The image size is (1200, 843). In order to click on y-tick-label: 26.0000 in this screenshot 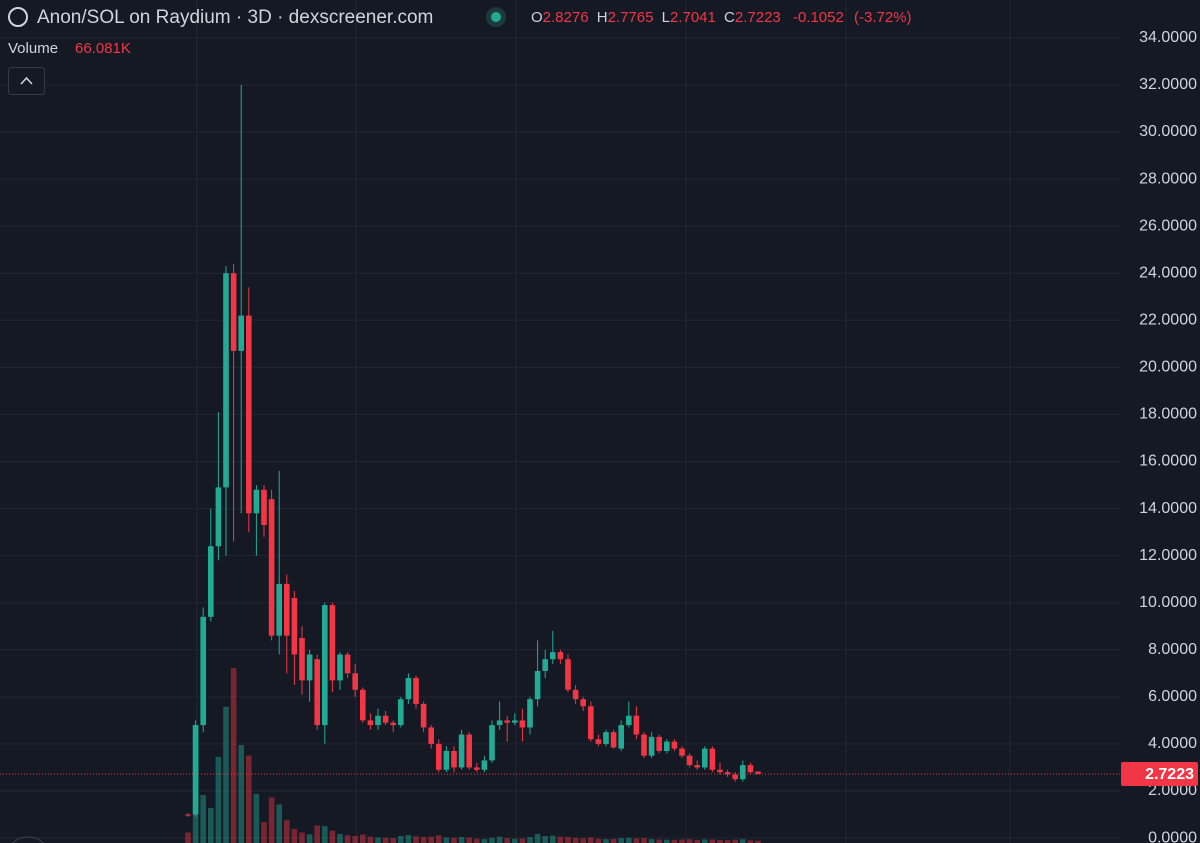, I will do `click(1168, 225)`.